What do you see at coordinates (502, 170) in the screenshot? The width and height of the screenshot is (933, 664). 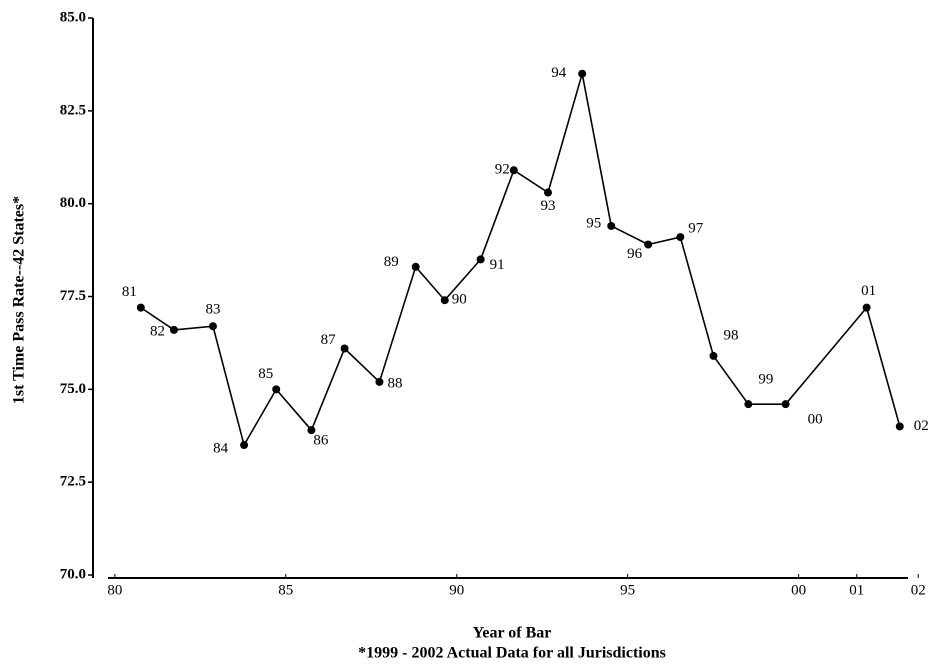 I see `point-label: 92` at bounding box center [502, 170].